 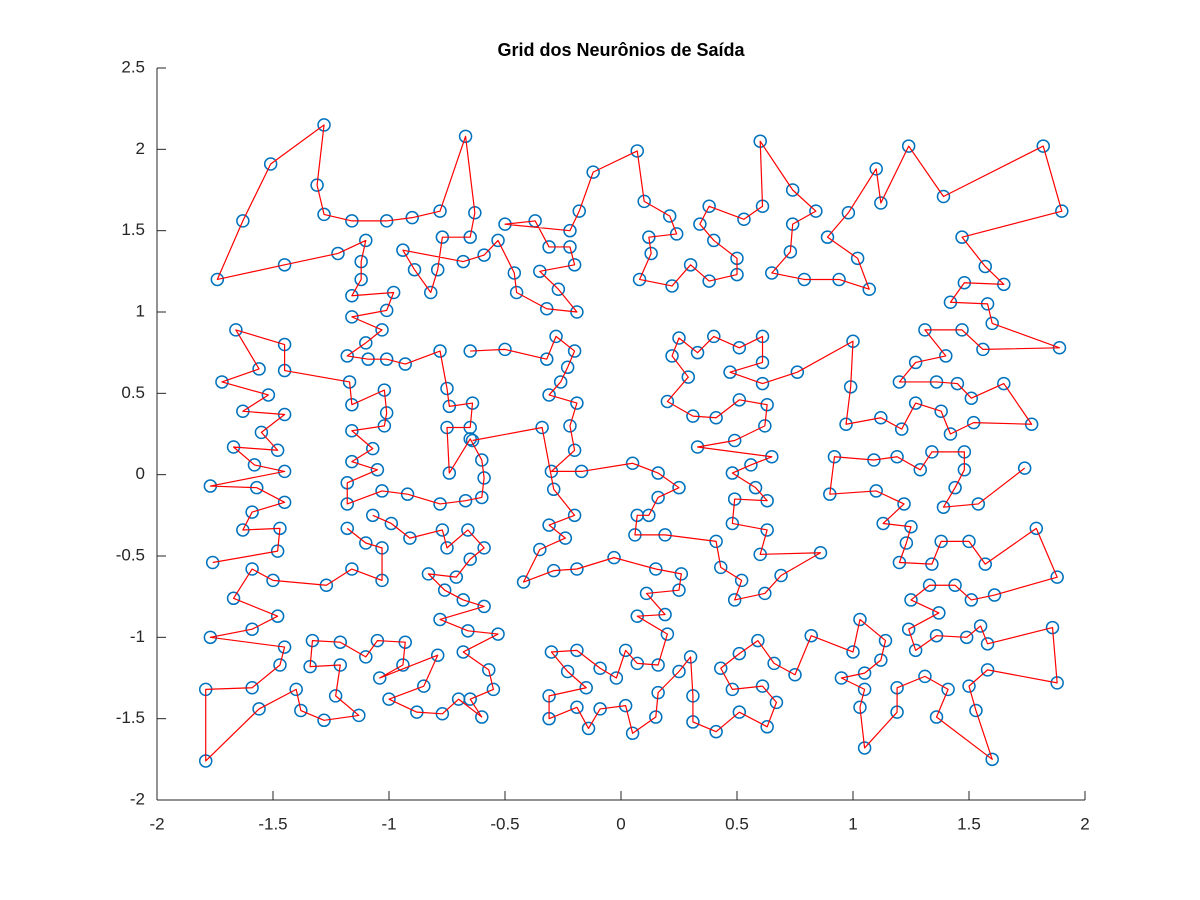 What do you see at coordinates (137, 798) in the screenshot?
I see `y-tick-label: -2` at bounding box center [137, 798].